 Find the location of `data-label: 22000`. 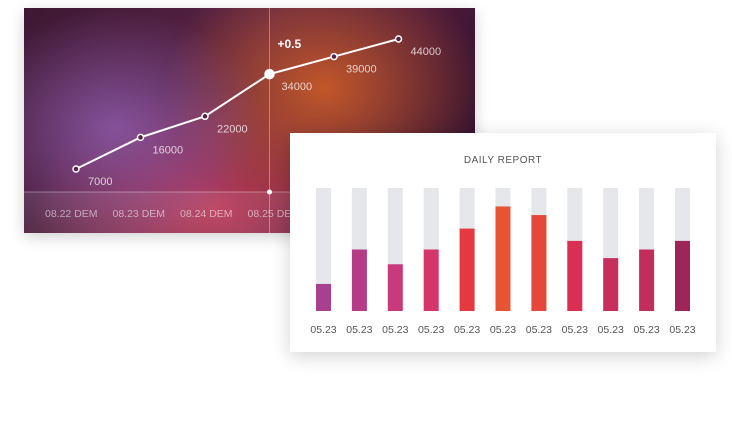

data-label: 22000 is located at coordinates (232, 129).